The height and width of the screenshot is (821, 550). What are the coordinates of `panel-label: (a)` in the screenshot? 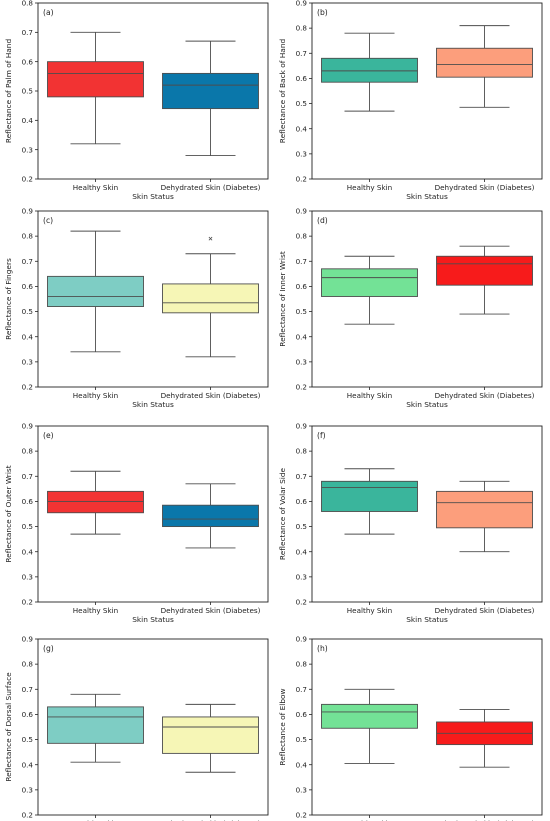 It's located at (48, 12).